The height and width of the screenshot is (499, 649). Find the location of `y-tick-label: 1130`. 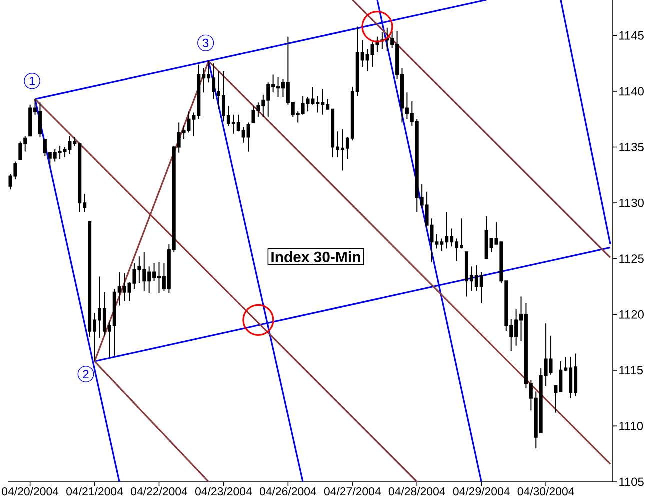

y-tick-label: 1130 is located at coordinates (632, 203).